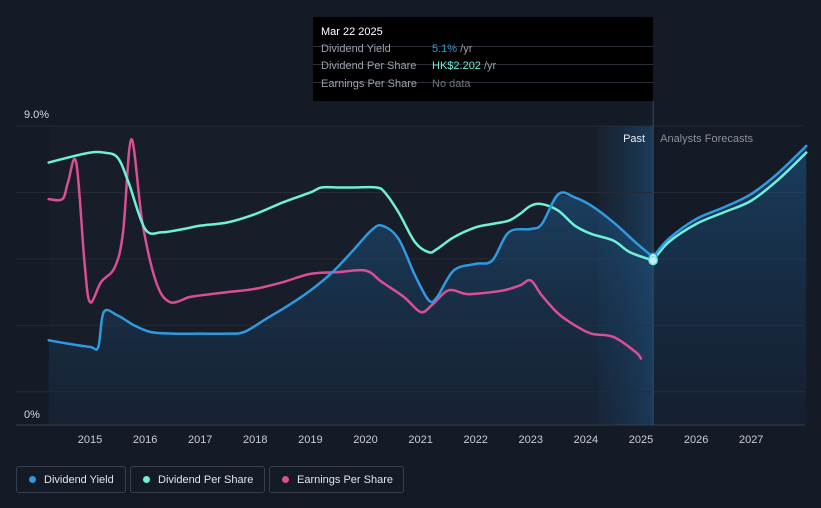 This screenshot has width=821, height=508. Describe the element at coordinates (365, 440) in the screenshot. I see `x-tick-label: 2020` at that location.